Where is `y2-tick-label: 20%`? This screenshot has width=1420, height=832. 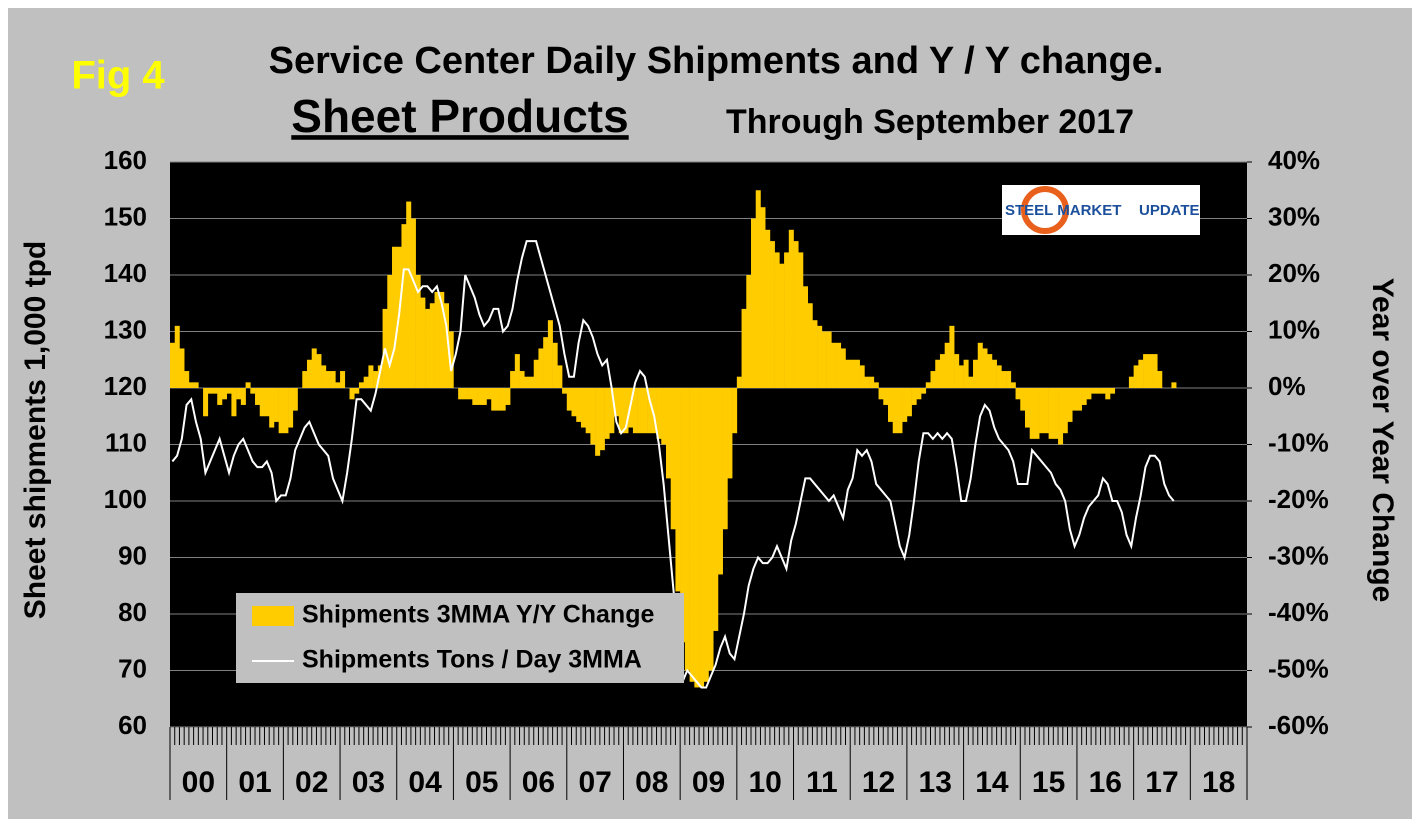 y2-tick-label: 20% is located at coordinates (1294, 273).